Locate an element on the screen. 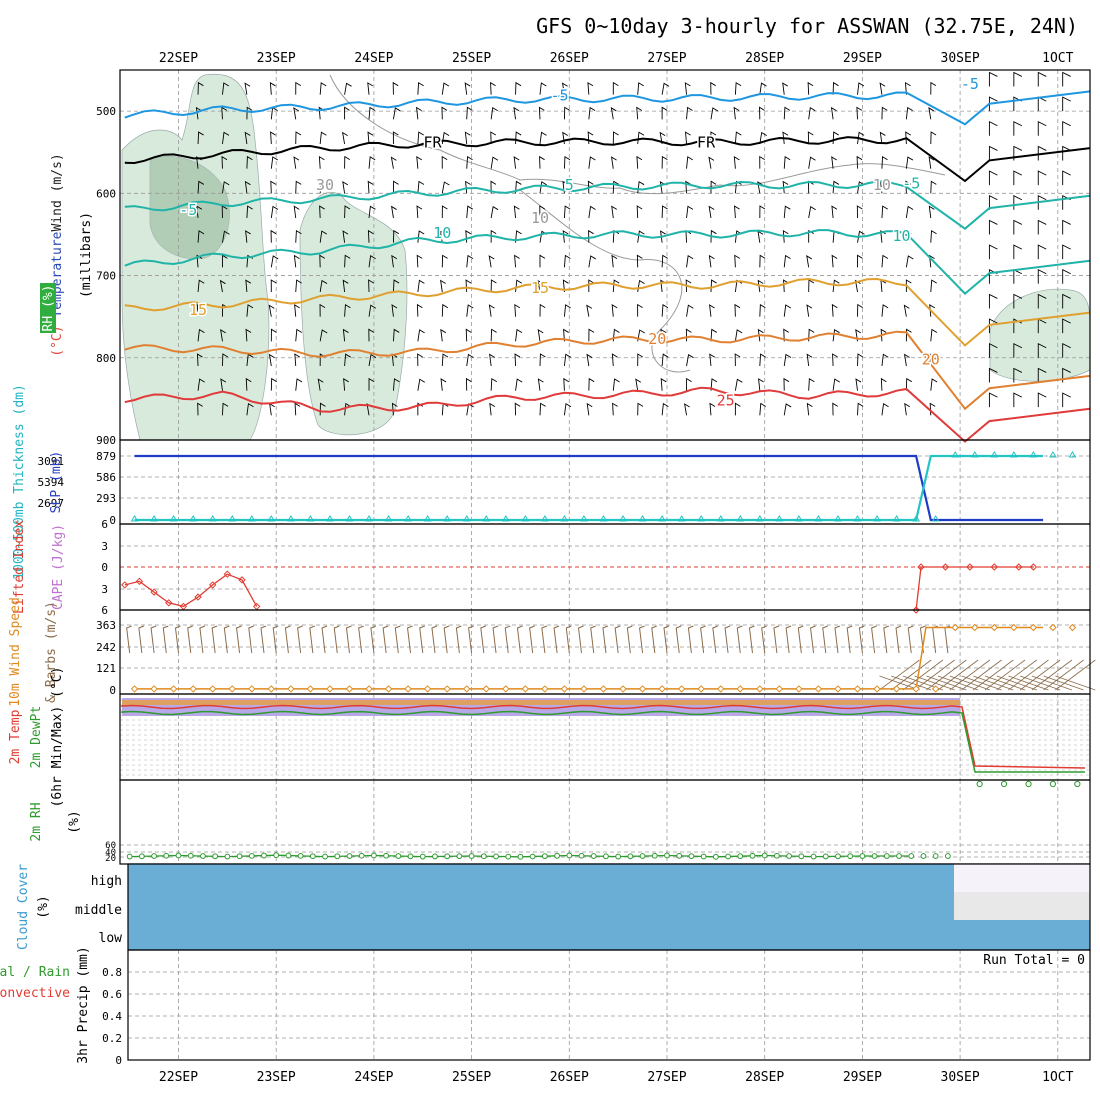 Image resolution: width=1100 pixels, height=1100 pixels. date-label-top: 28SEP is located at coordinates (764, 58).